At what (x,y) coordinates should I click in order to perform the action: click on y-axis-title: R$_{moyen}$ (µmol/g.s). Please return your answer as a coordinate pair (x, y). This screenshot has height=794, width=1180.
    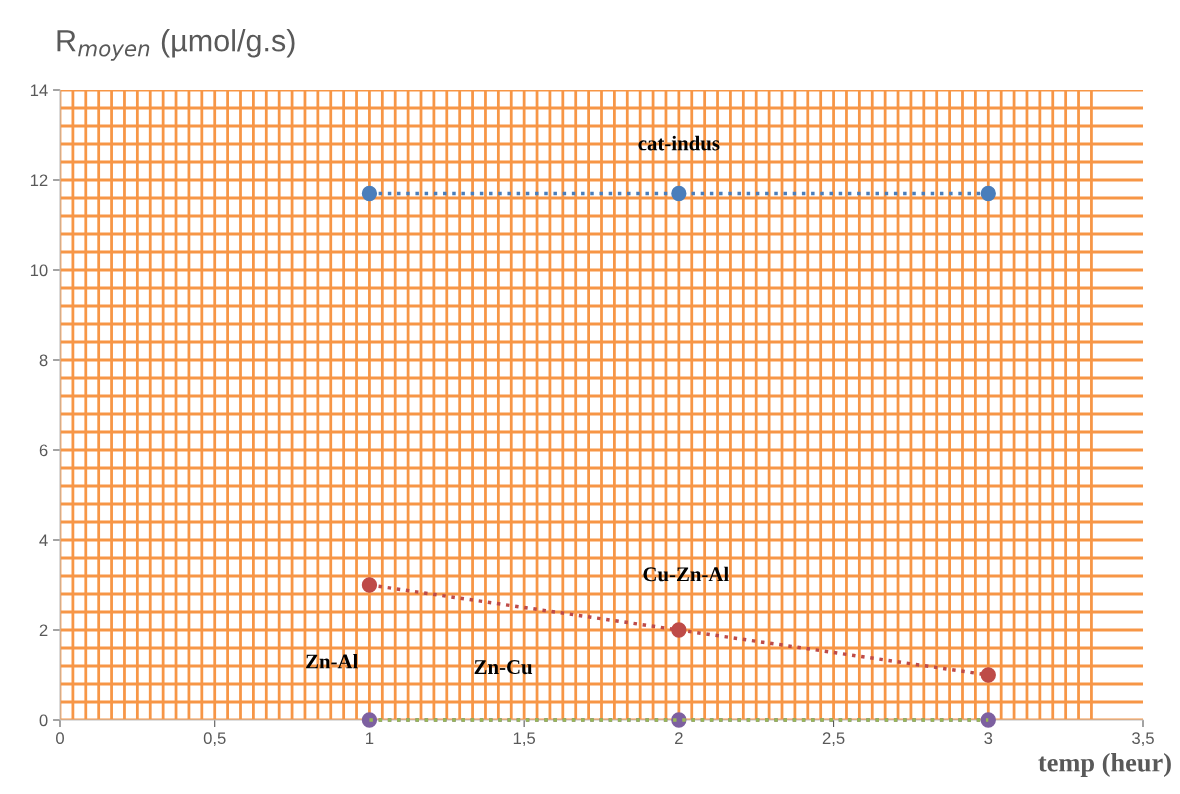
    Looking at the image, I should click on (176, 45).